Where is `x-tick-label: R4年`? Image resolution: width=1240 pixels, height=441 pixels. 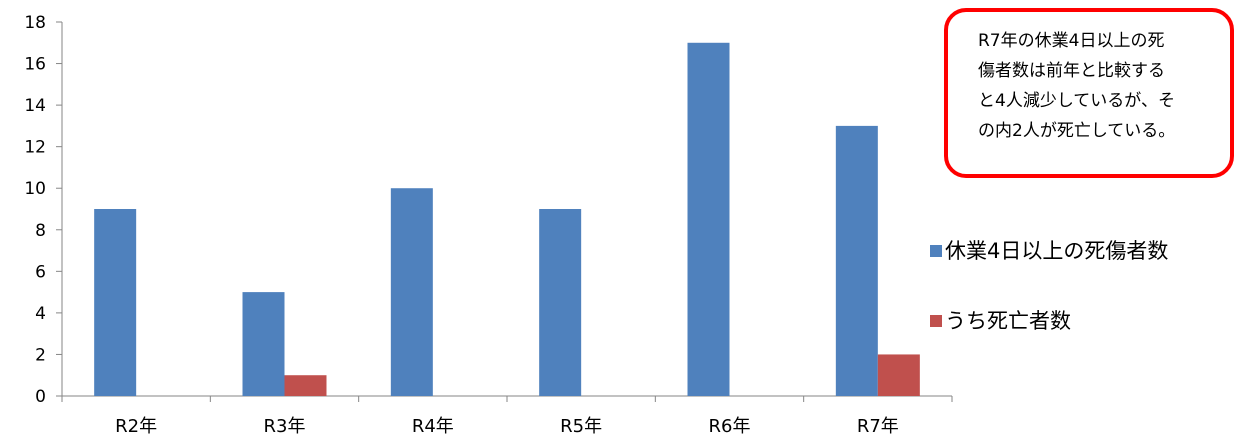
x-tick-label: R4年 is located at coordinates (433, 426).